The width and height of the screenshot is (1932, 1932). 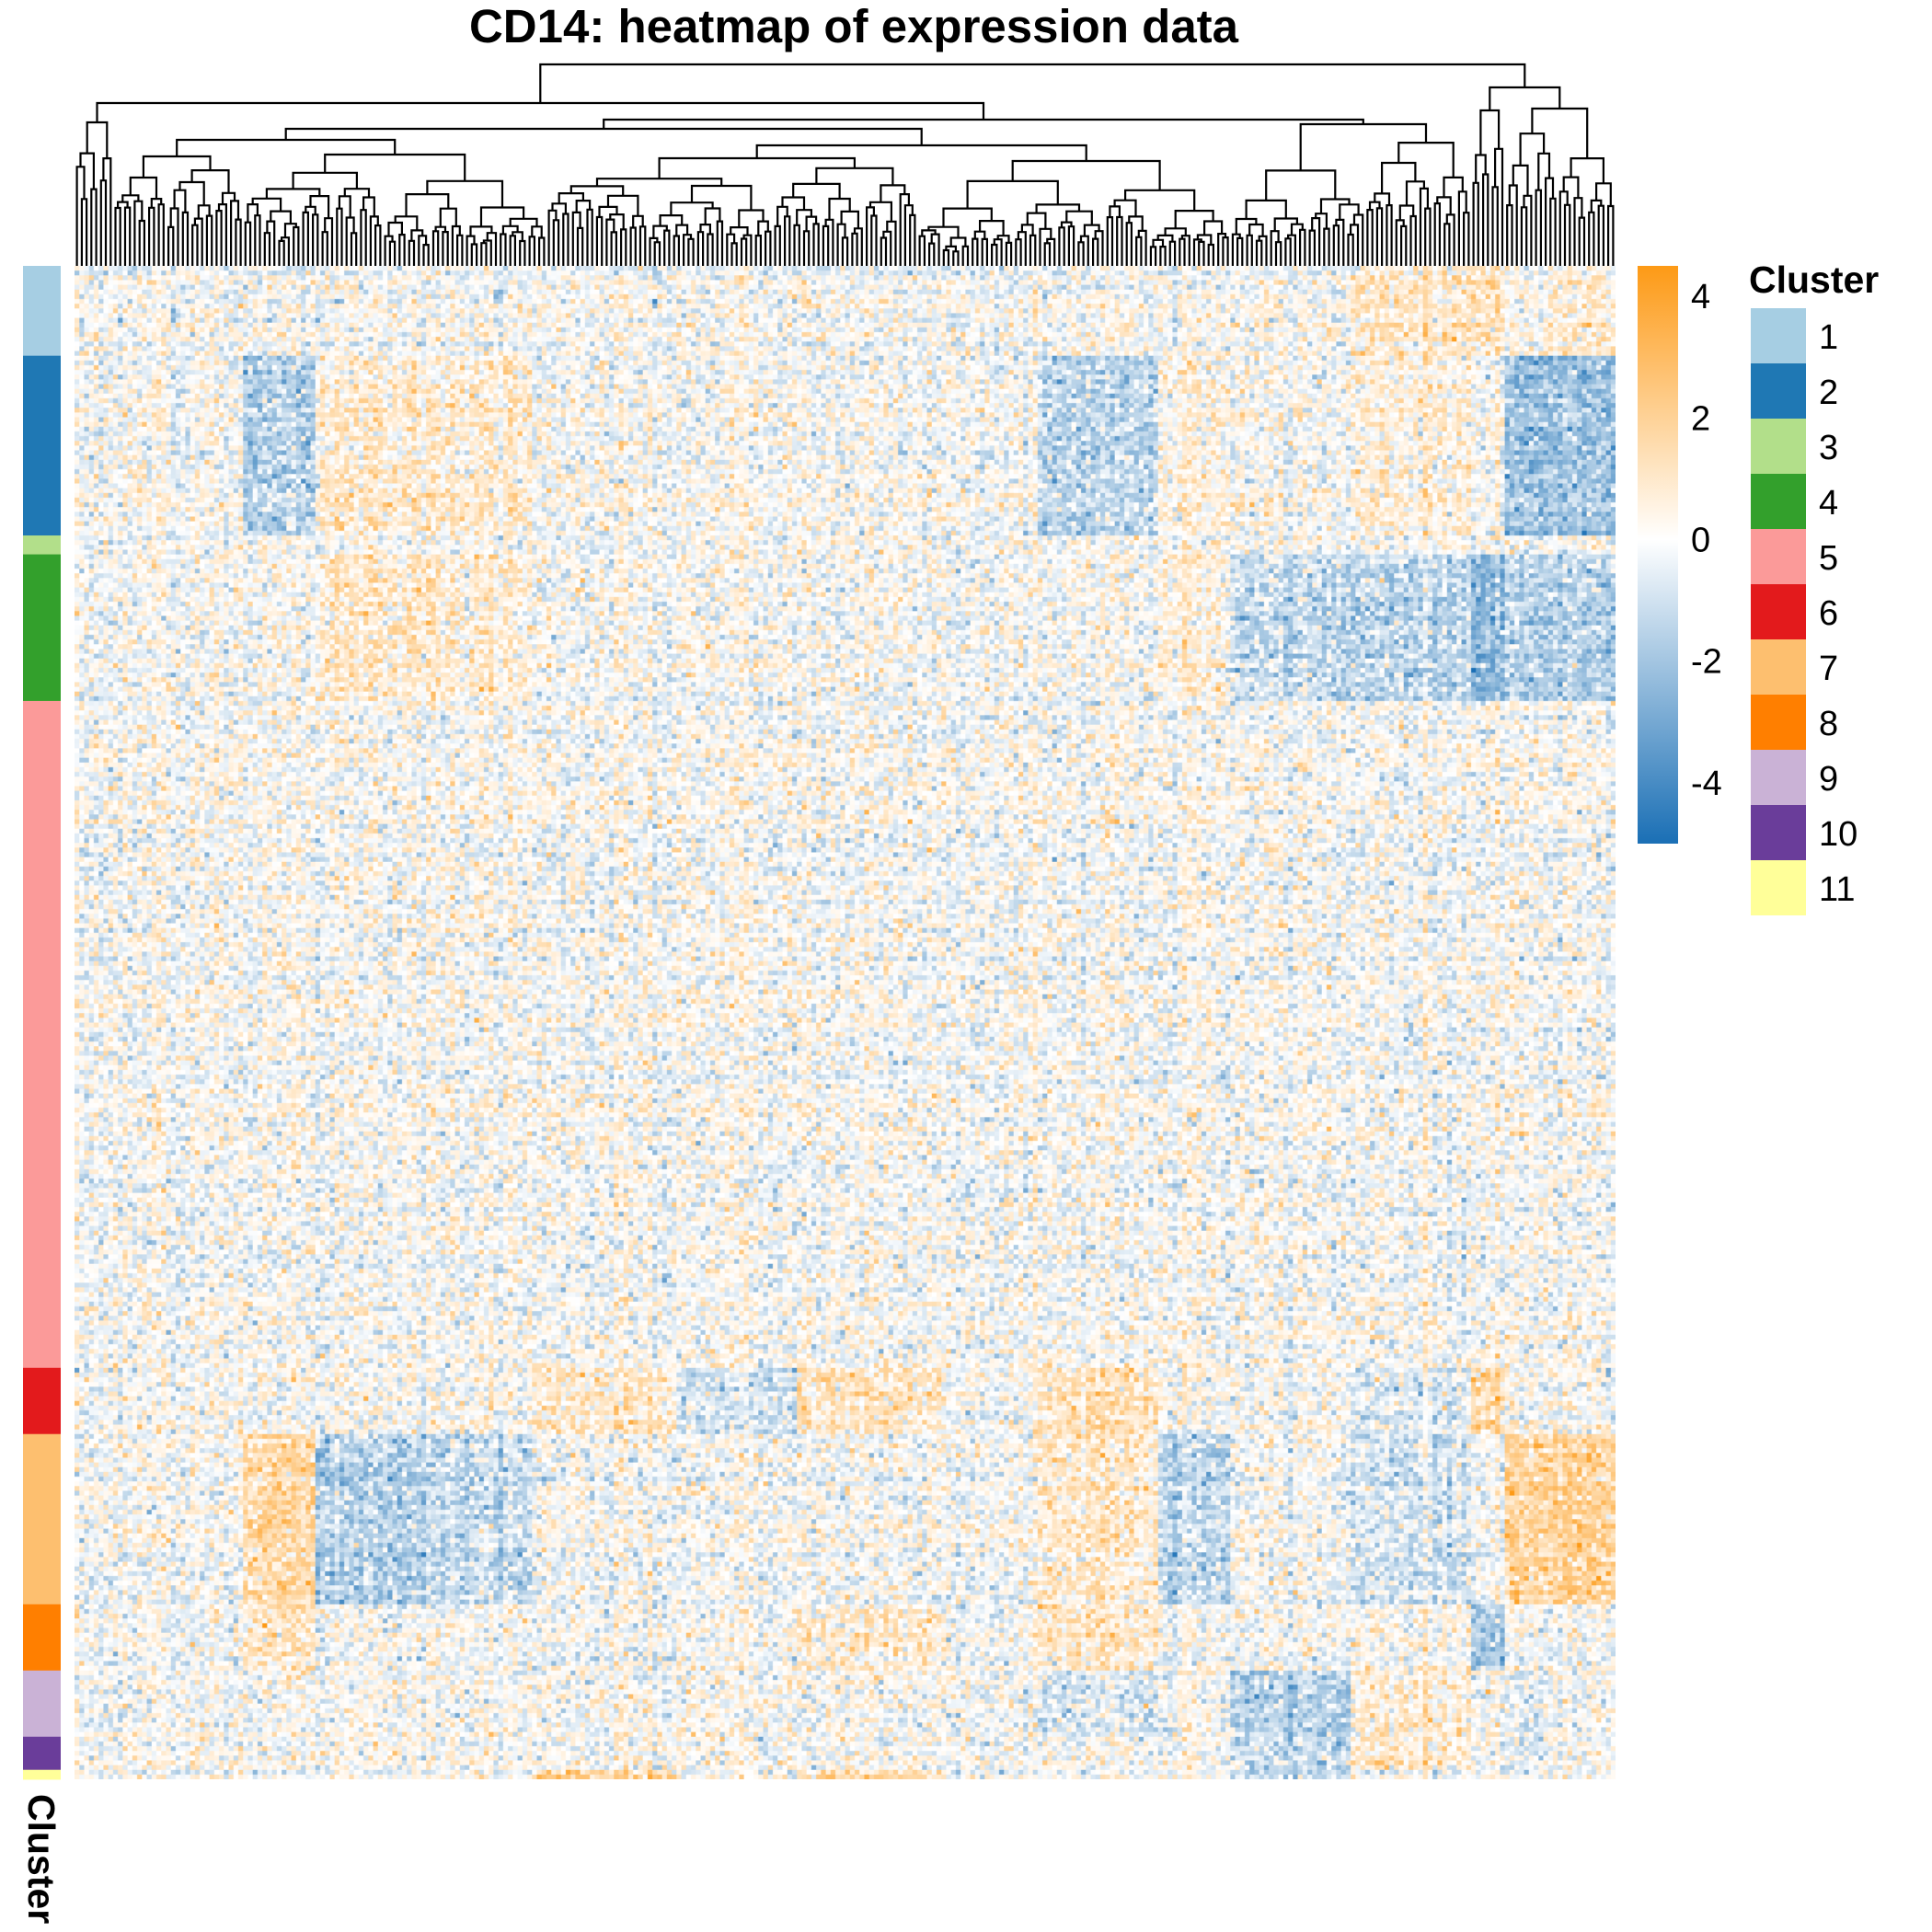 I want to click on cluster-legend-label-4: 4, so click(x=1828, y=503).